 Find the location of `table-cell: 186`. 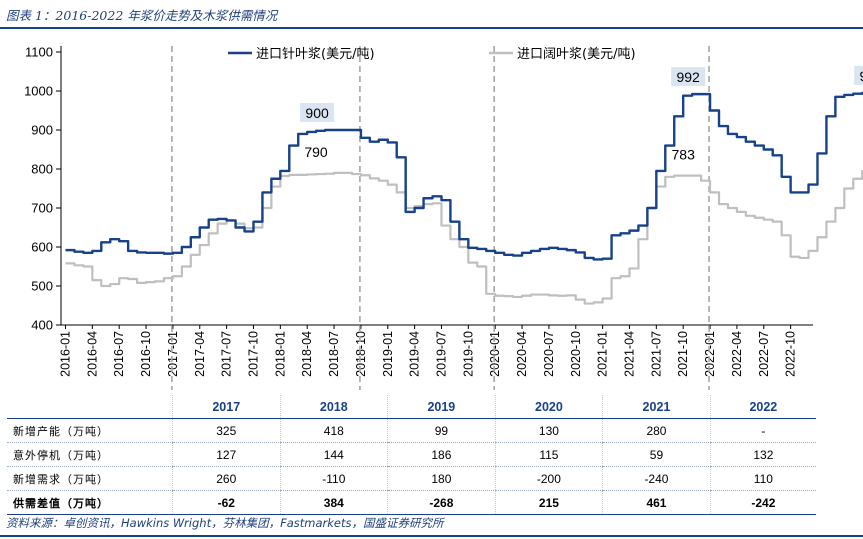

table-cell: 186 is located at coordinates (441, 454).